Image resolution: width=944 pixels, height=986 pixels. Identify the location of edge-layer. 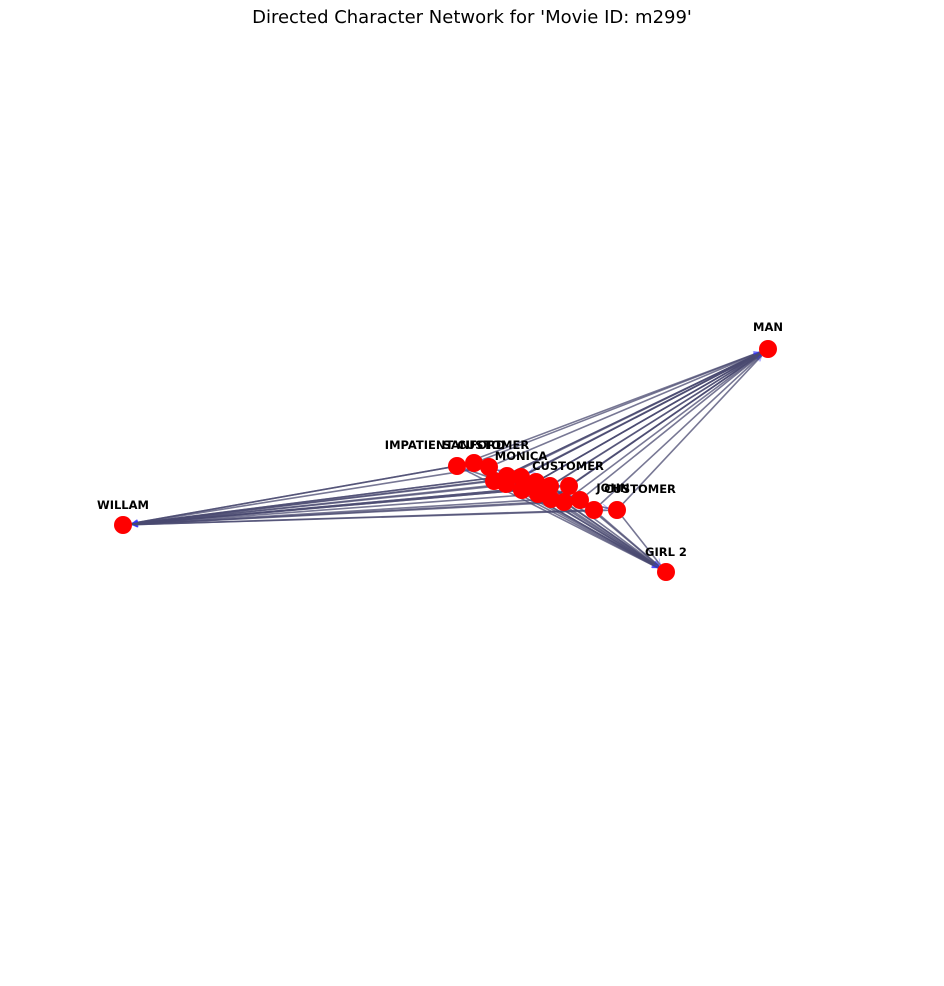
(447, 460).